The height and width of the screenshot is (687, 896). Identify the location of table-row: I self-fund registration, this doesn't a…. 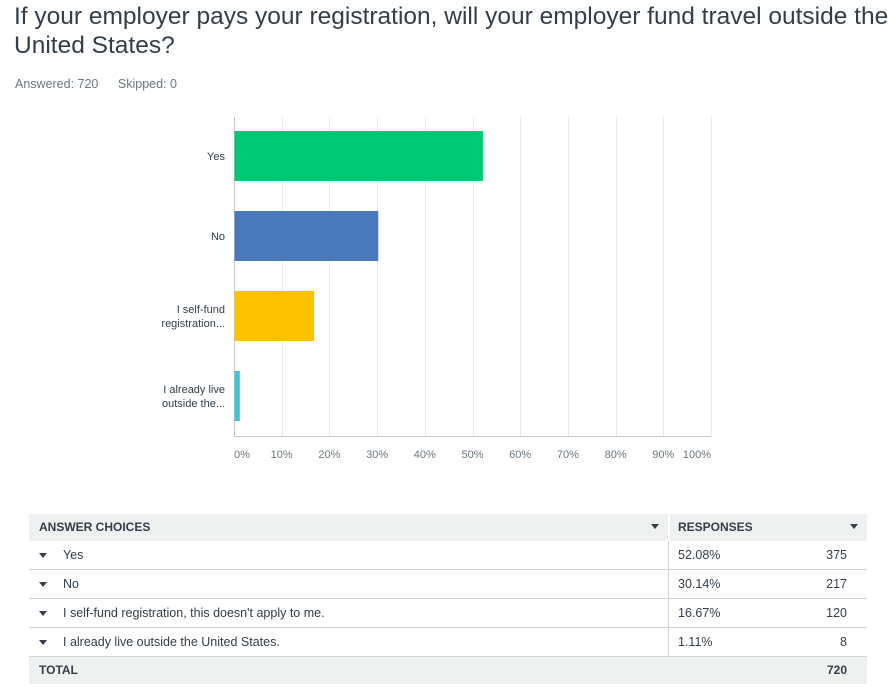
(448, 613).